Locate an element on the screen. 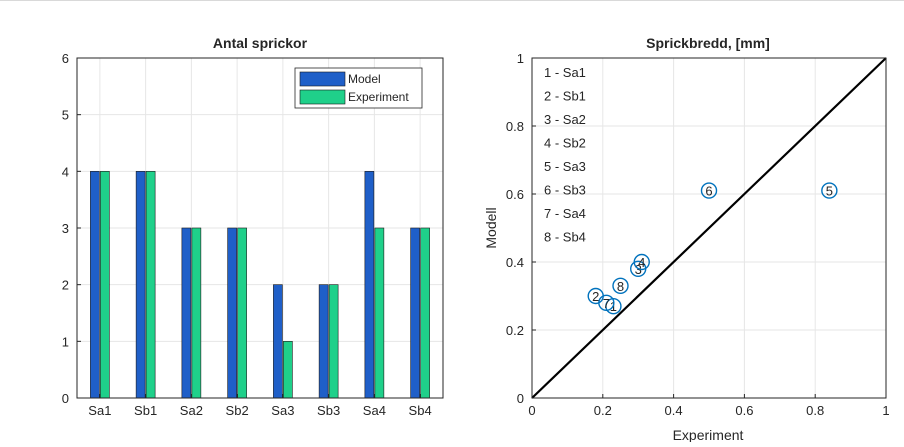  scatter-point-label-7: 7 is located at coordinates (606, 303).